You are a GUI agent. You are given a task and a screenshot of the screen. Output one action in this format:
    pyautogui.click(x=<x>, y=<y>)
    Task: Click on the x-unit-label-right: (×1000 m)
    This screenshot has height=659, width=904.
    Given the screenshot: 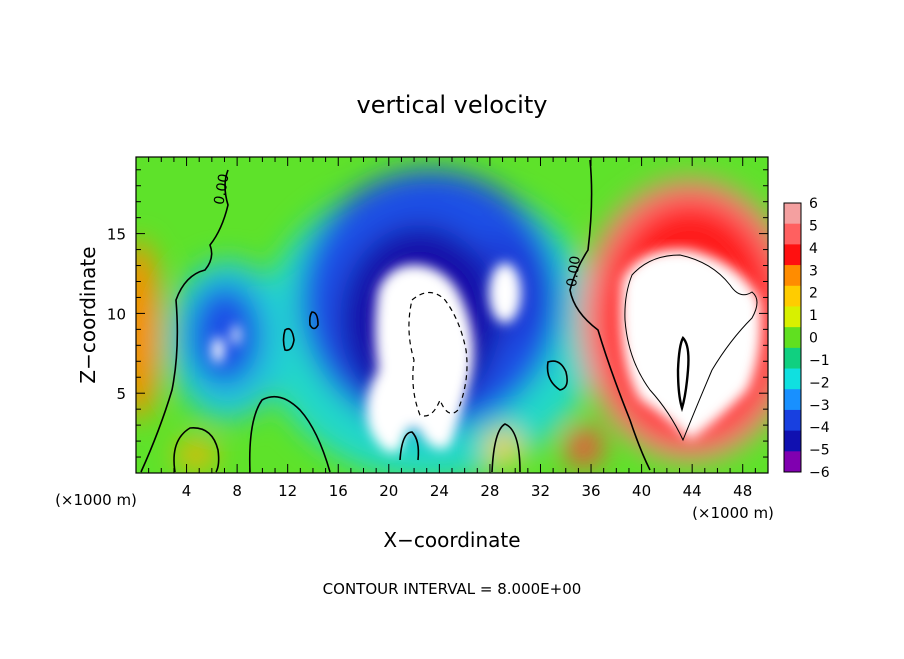 What is the action you would take?
    pyautogui.click(x=733, y=513)
    